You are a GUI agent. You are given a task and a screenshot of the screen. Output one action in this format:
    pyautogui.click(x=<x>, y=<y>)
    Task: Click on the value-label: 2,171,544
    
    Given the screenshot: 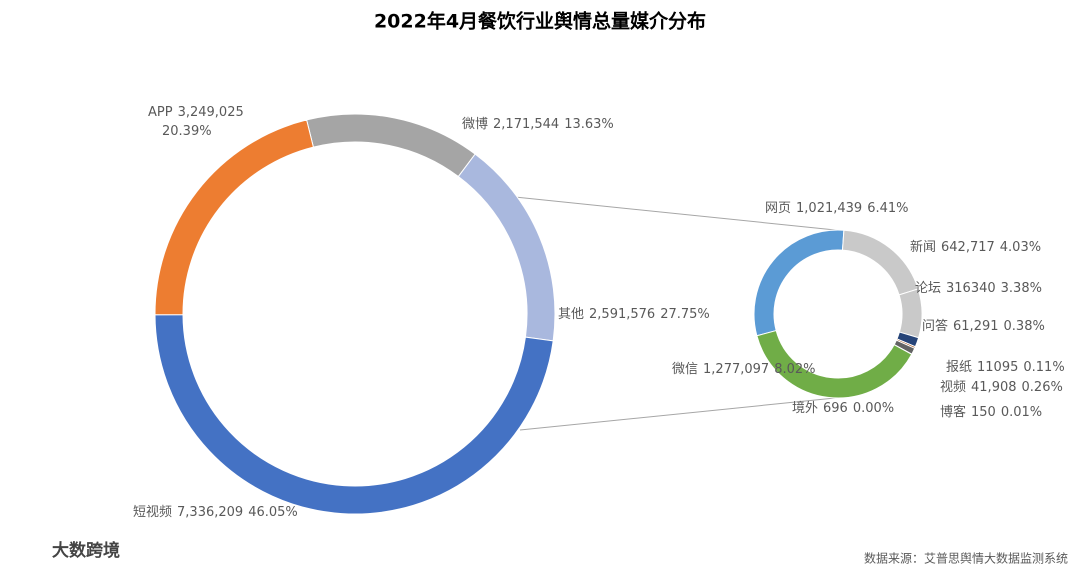 What is the action you would take?
    pyautogui.click(x=526, y=124)
    